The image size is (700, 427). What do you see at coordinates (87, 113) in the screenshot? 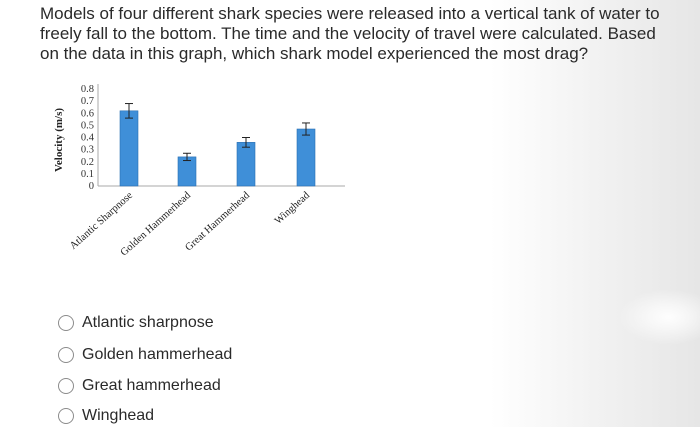
I see `y-tick-label: 0.6` at bounding box center [87, 113].